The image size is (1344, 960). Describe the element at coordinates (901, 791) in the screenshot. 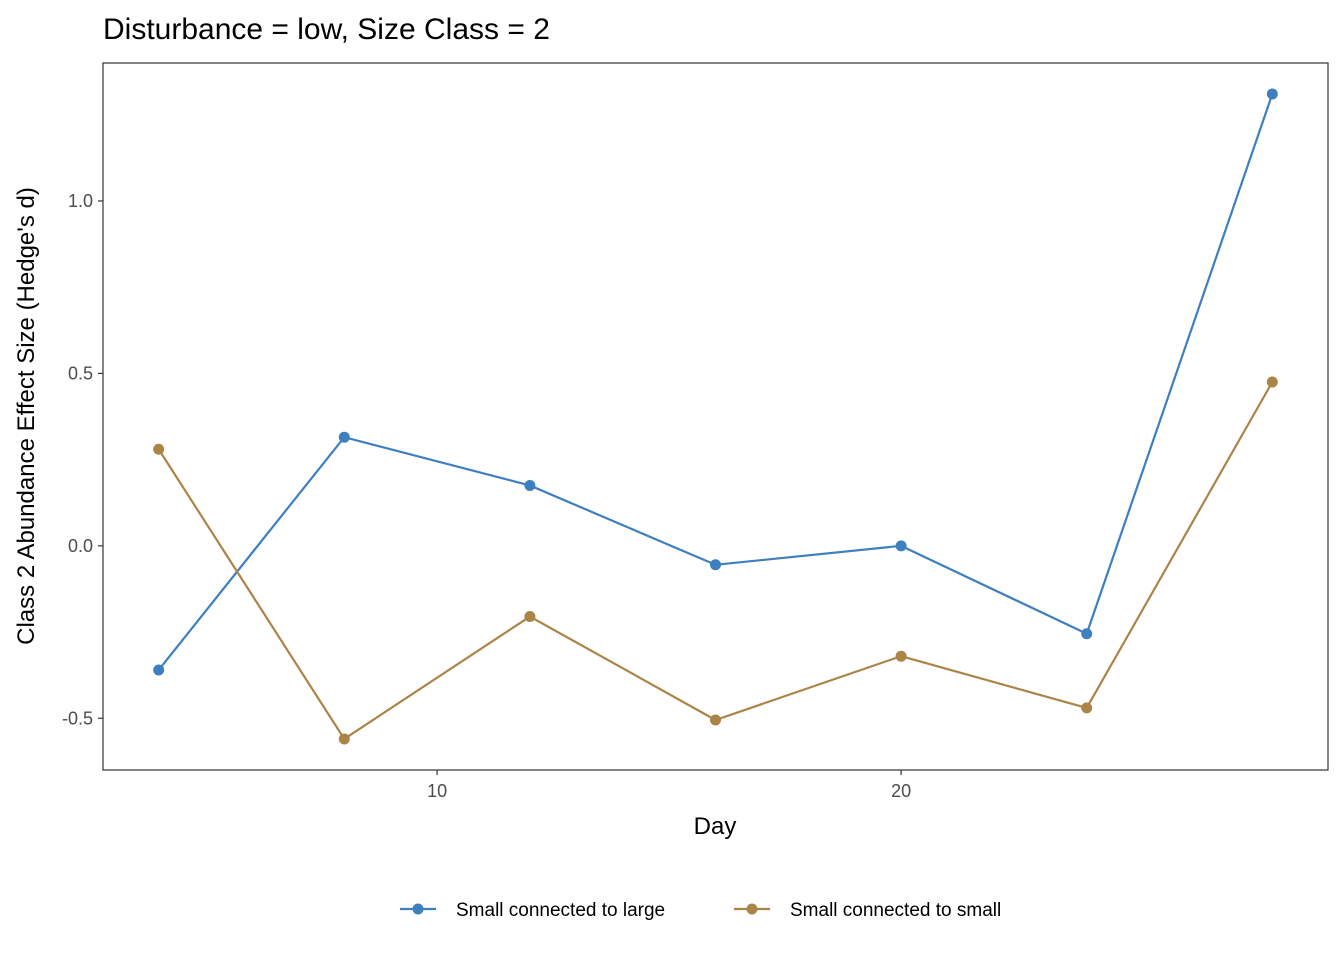

I see `x-tick-label: 20` at that location.